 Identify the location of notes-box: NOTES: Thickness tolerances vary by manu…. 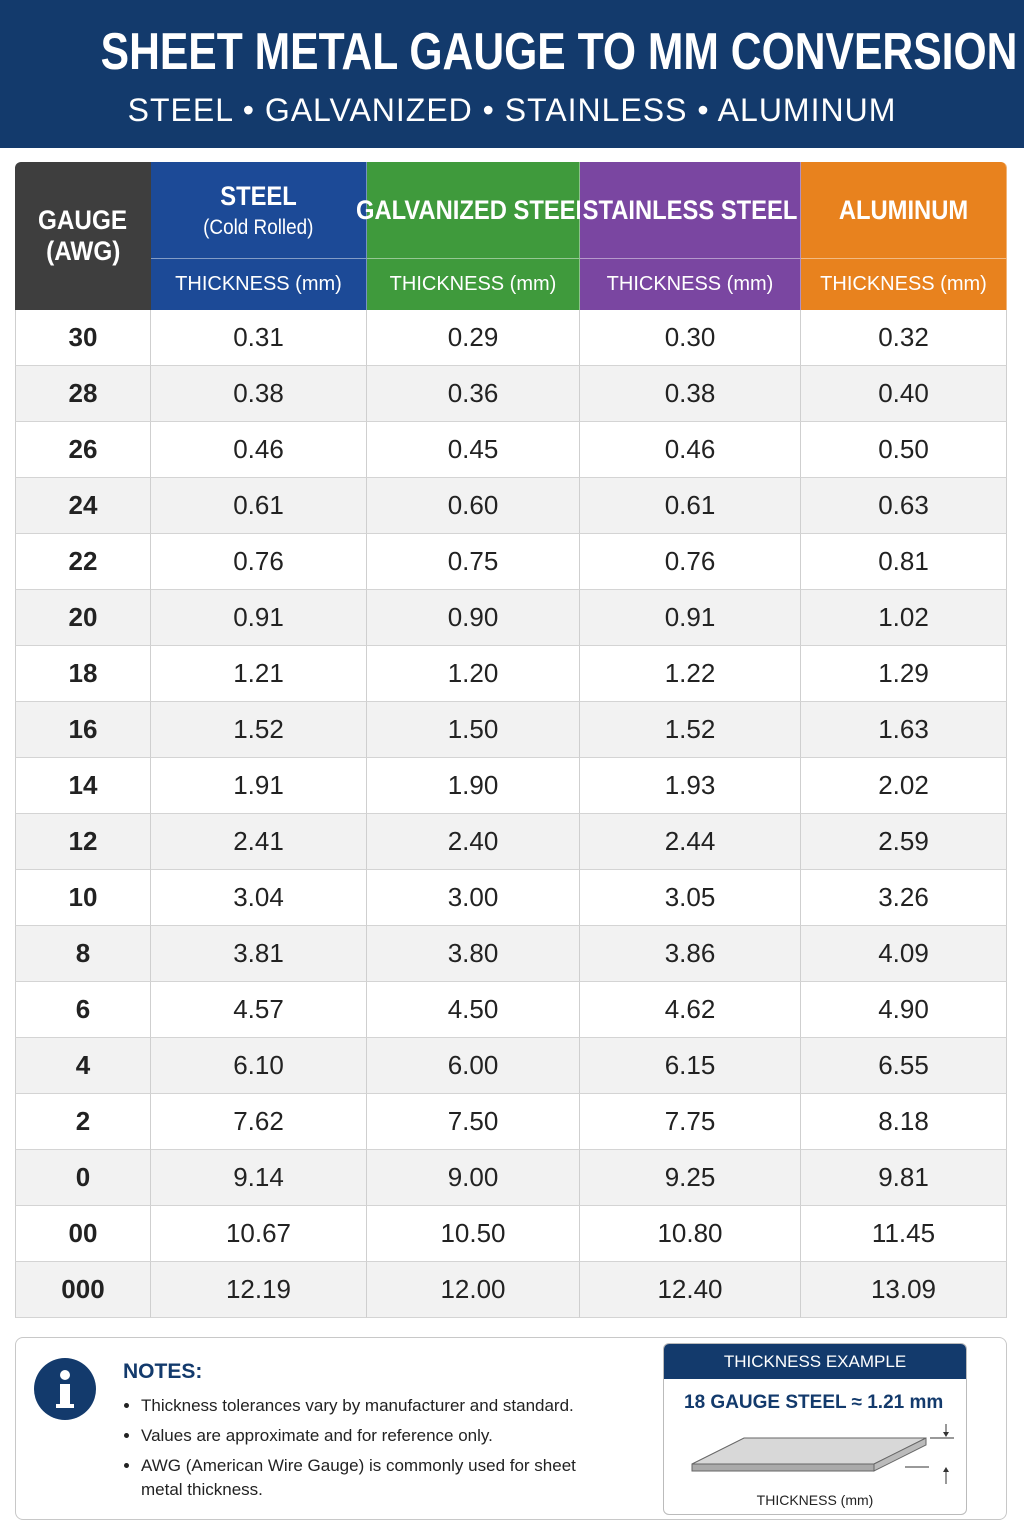
(511, 1428).